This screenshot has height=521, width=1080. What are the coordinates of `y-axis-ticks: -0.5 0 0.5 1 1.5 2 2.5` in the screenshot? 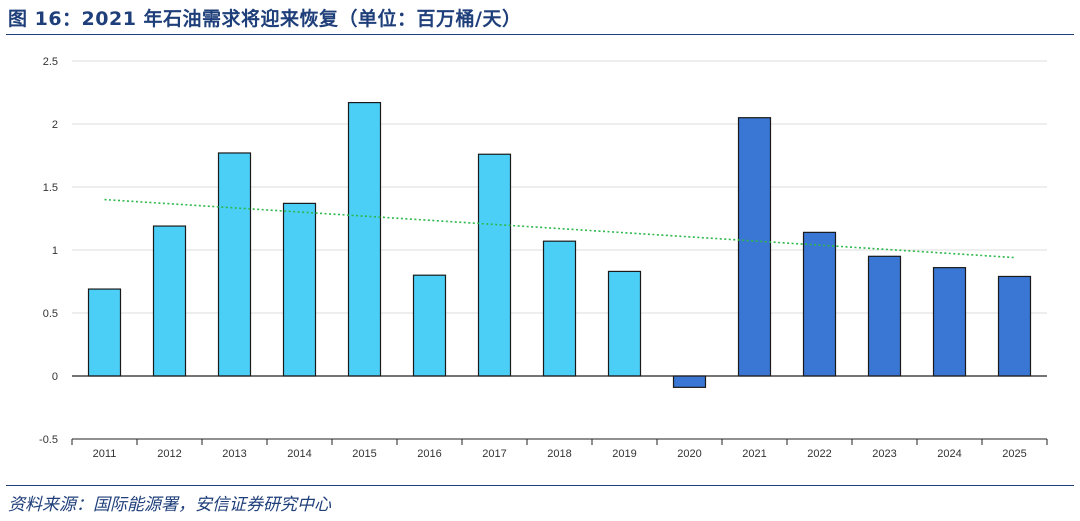 It's located at (48, 251).